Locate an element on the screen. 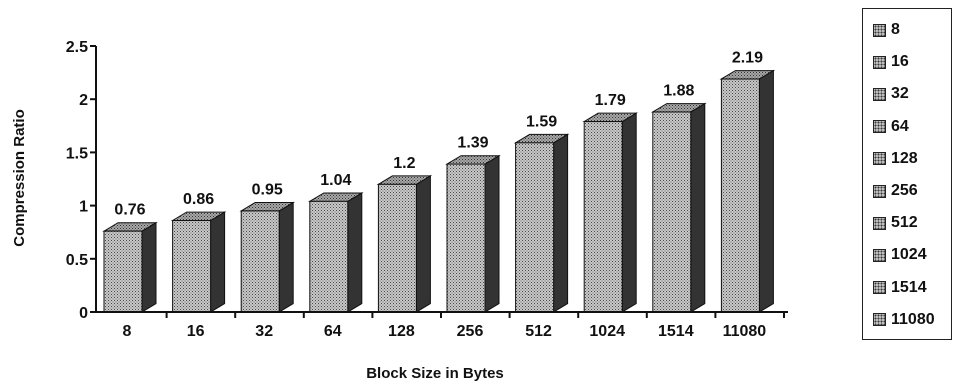 The image size is (955, 383). x-tick-label: 512 is located at coordinates (538, 331).